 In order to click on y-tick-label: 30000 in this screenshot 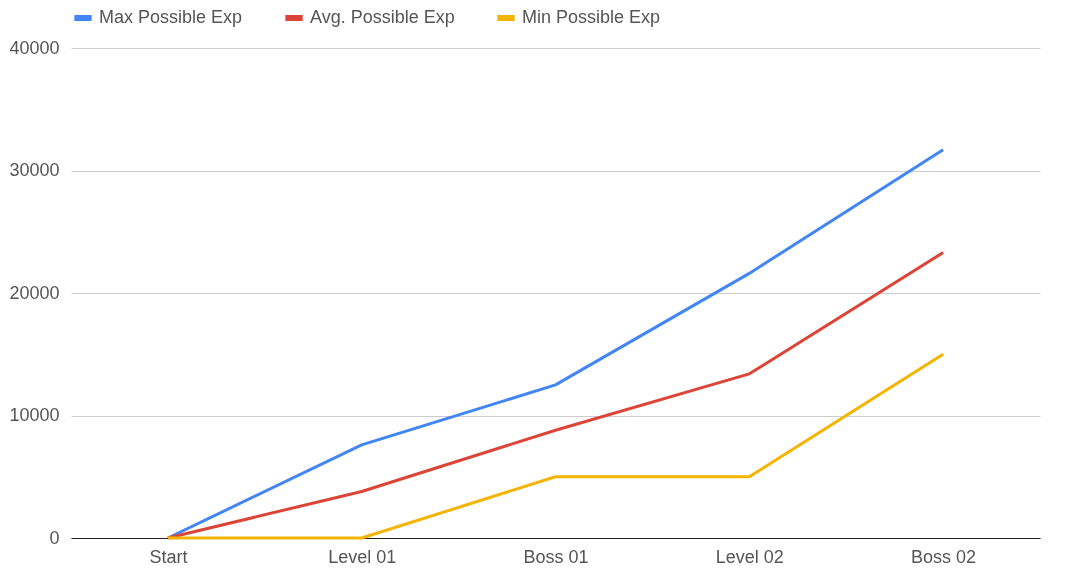, I will do `click(34, 170)`.